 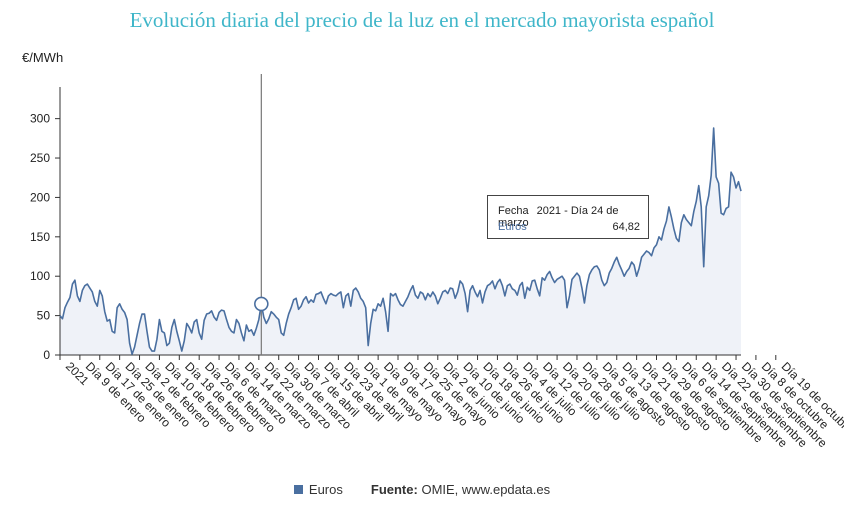 What do you see at coordinates (394, 489) in the screenshot?
I see `source-label: Fuente:` at bounding box center [394, 489].